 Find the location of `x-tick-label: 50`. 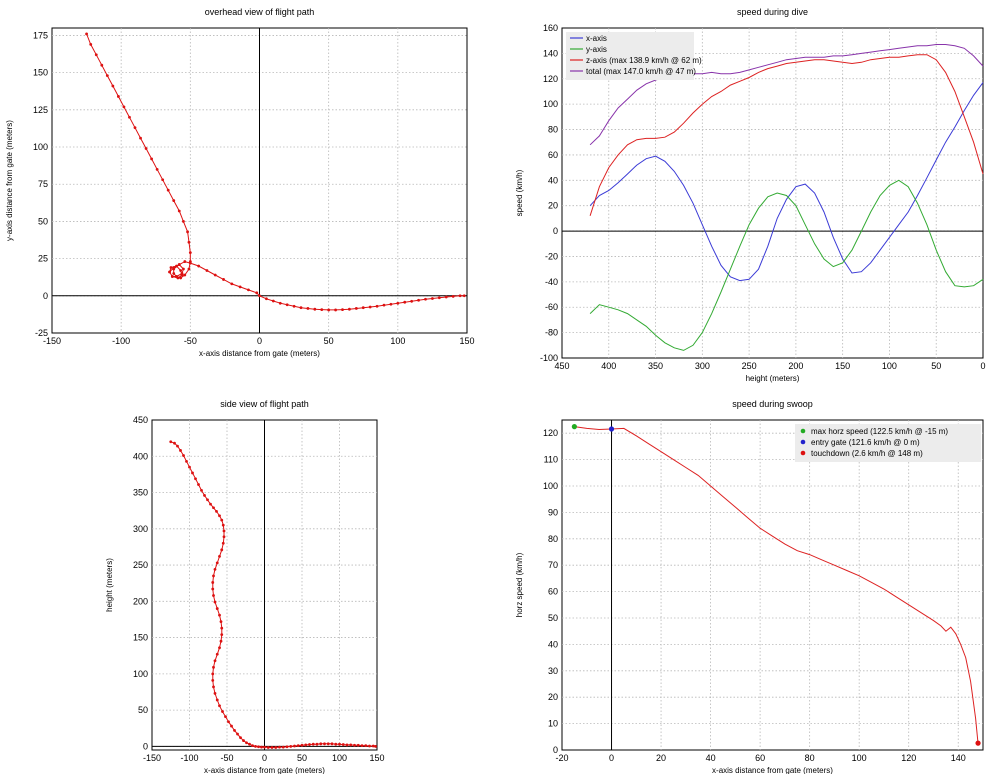

x-tick-label: 50 is located at coordinates (936, 366).